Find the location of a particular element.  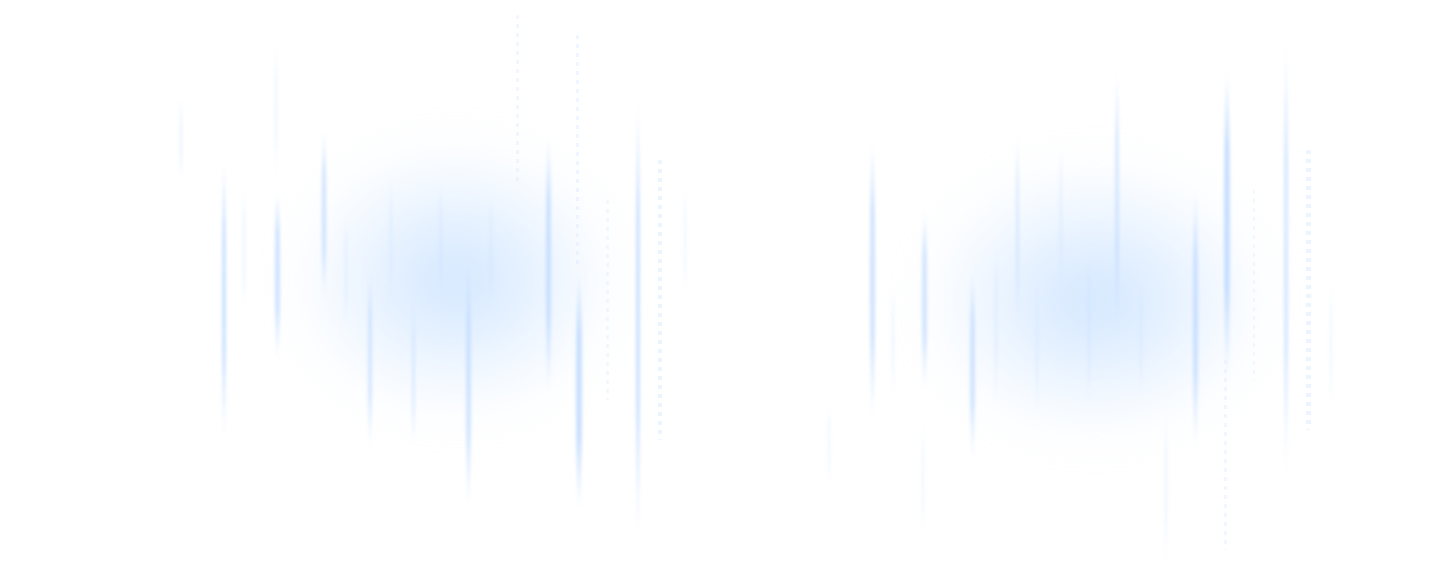

right-glow-blob is located at coordinates (1095, 300).